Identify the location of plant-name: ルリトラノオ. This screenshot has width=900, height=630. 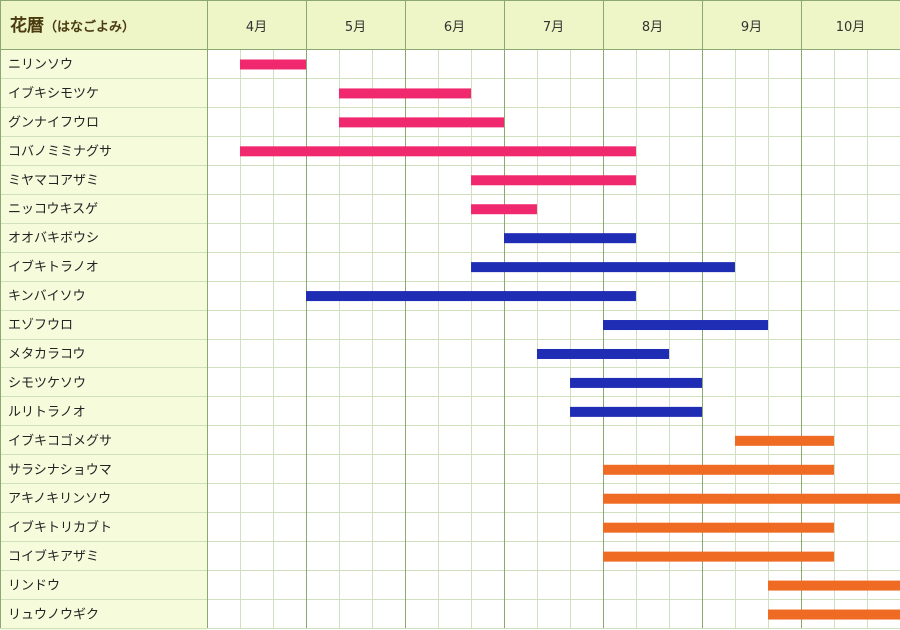
(47, 412).